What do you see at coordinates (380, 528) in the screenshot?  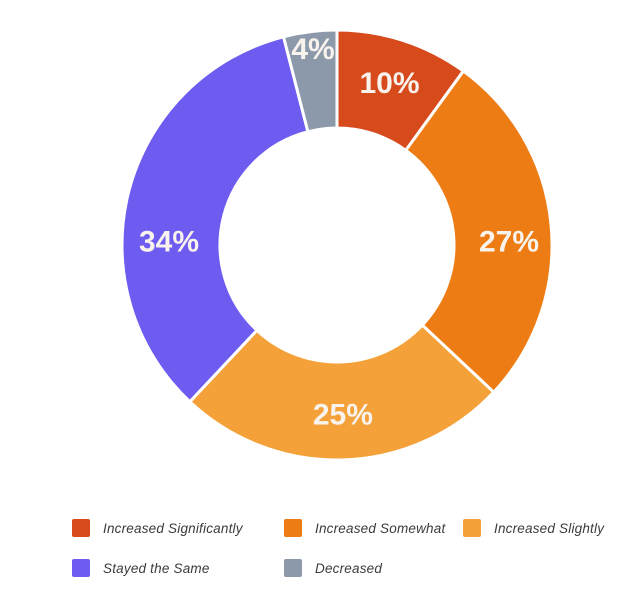 I see `legend-label: Increased Somewhat` at bounding box center [380, 528].